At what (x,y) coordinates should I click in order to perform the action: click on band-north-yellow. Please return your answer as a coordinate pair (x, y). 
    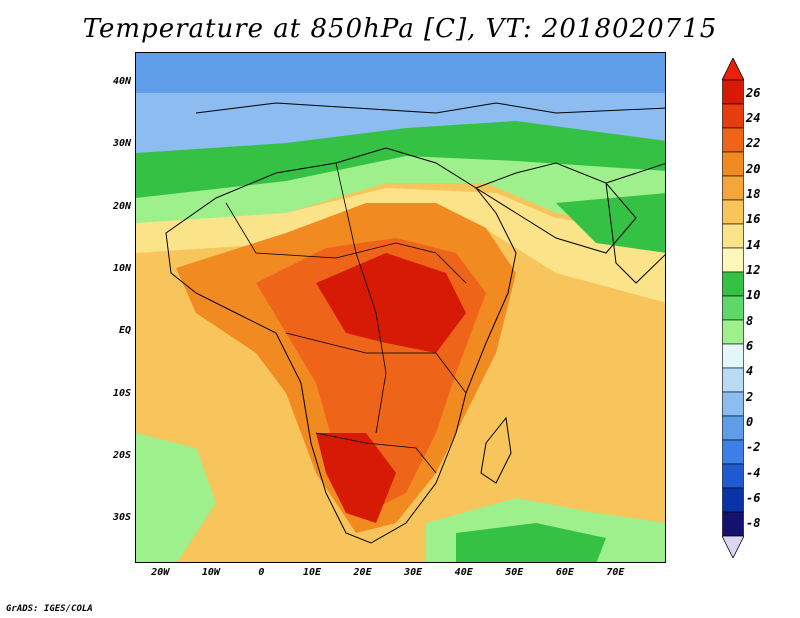
    Looking at the image, I should click on (400, 245).